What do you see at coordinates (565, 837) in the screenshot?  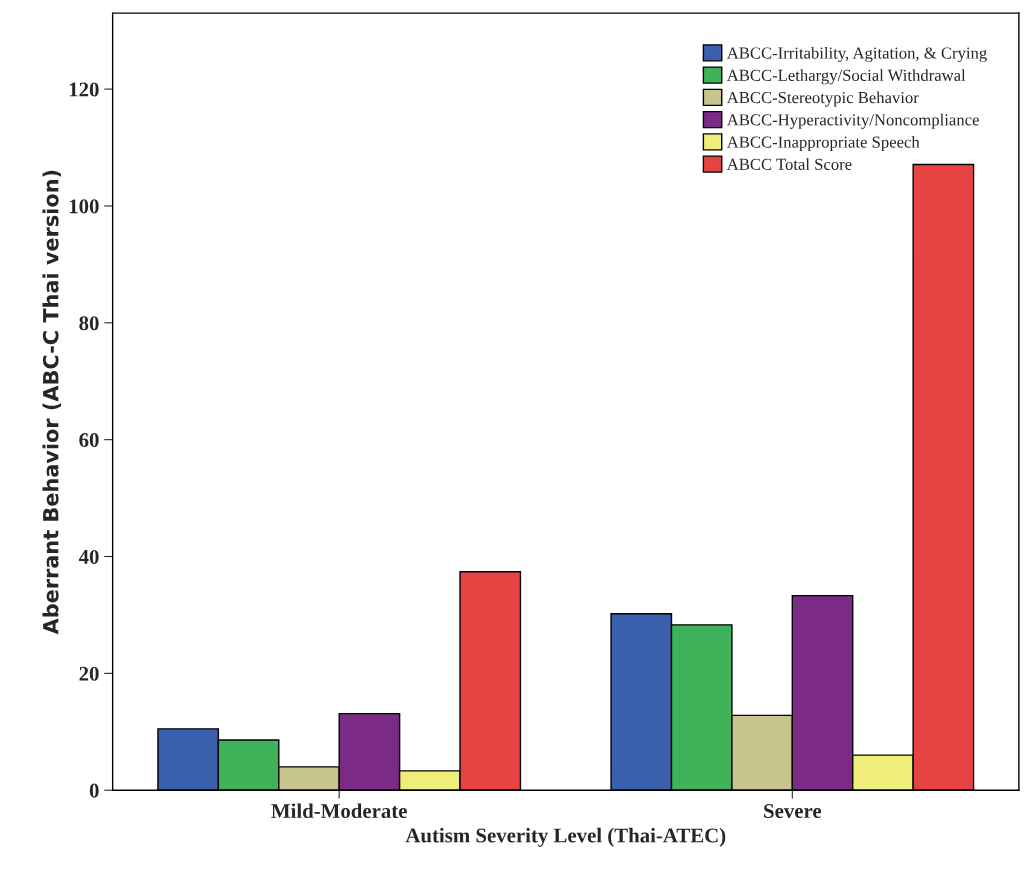 I see `x-axis-title: Autism Severity Level (Thai-ATEC)` at bounding box center [565, 837].